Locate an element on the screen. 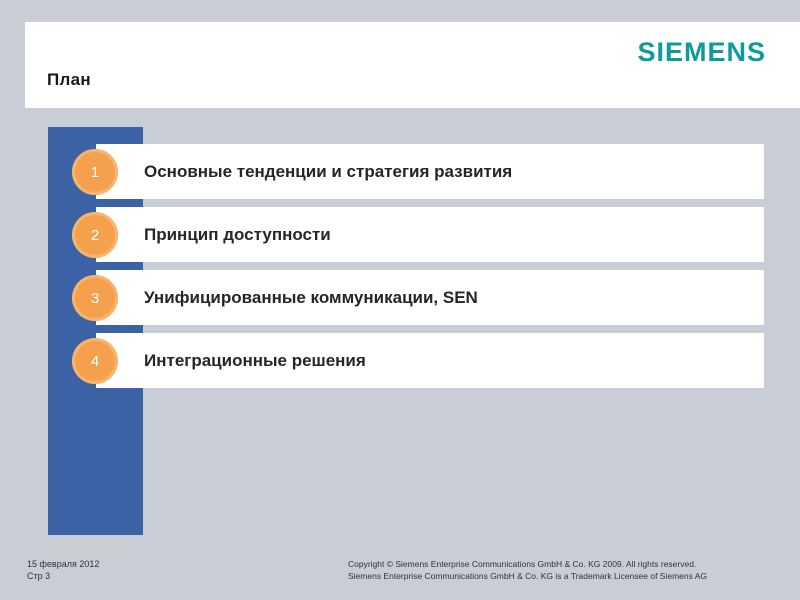  agenda-item-4: 4 Интеграционные решения is located at coordinates (418, 360).